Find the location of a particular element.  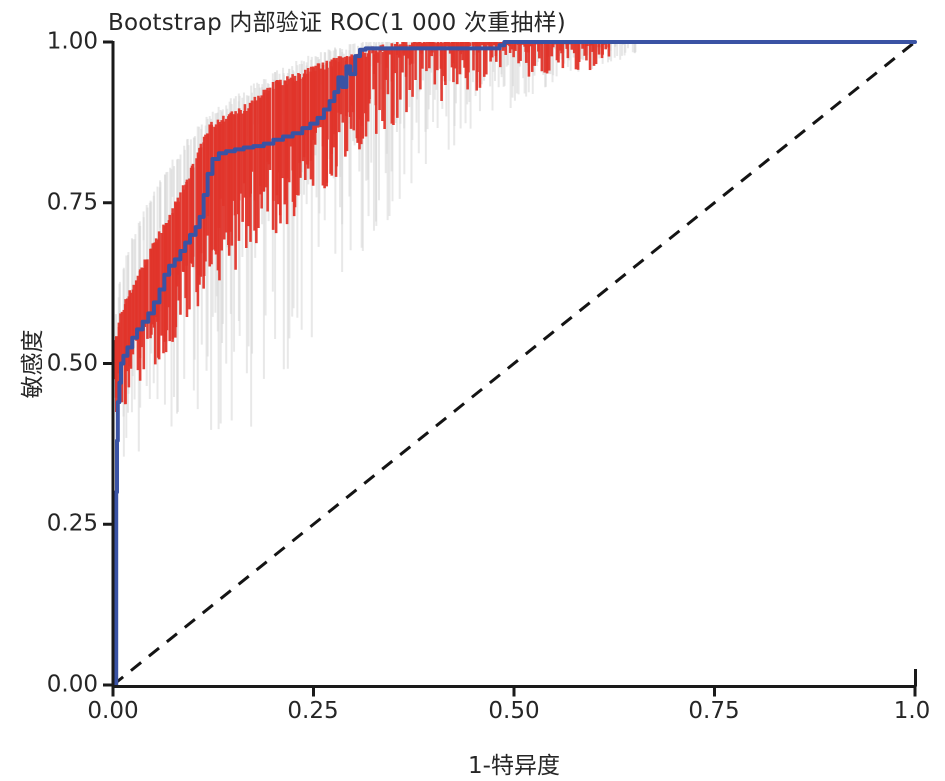

x-tick-label-100: 1.0 is located at coordinates (912, 711).